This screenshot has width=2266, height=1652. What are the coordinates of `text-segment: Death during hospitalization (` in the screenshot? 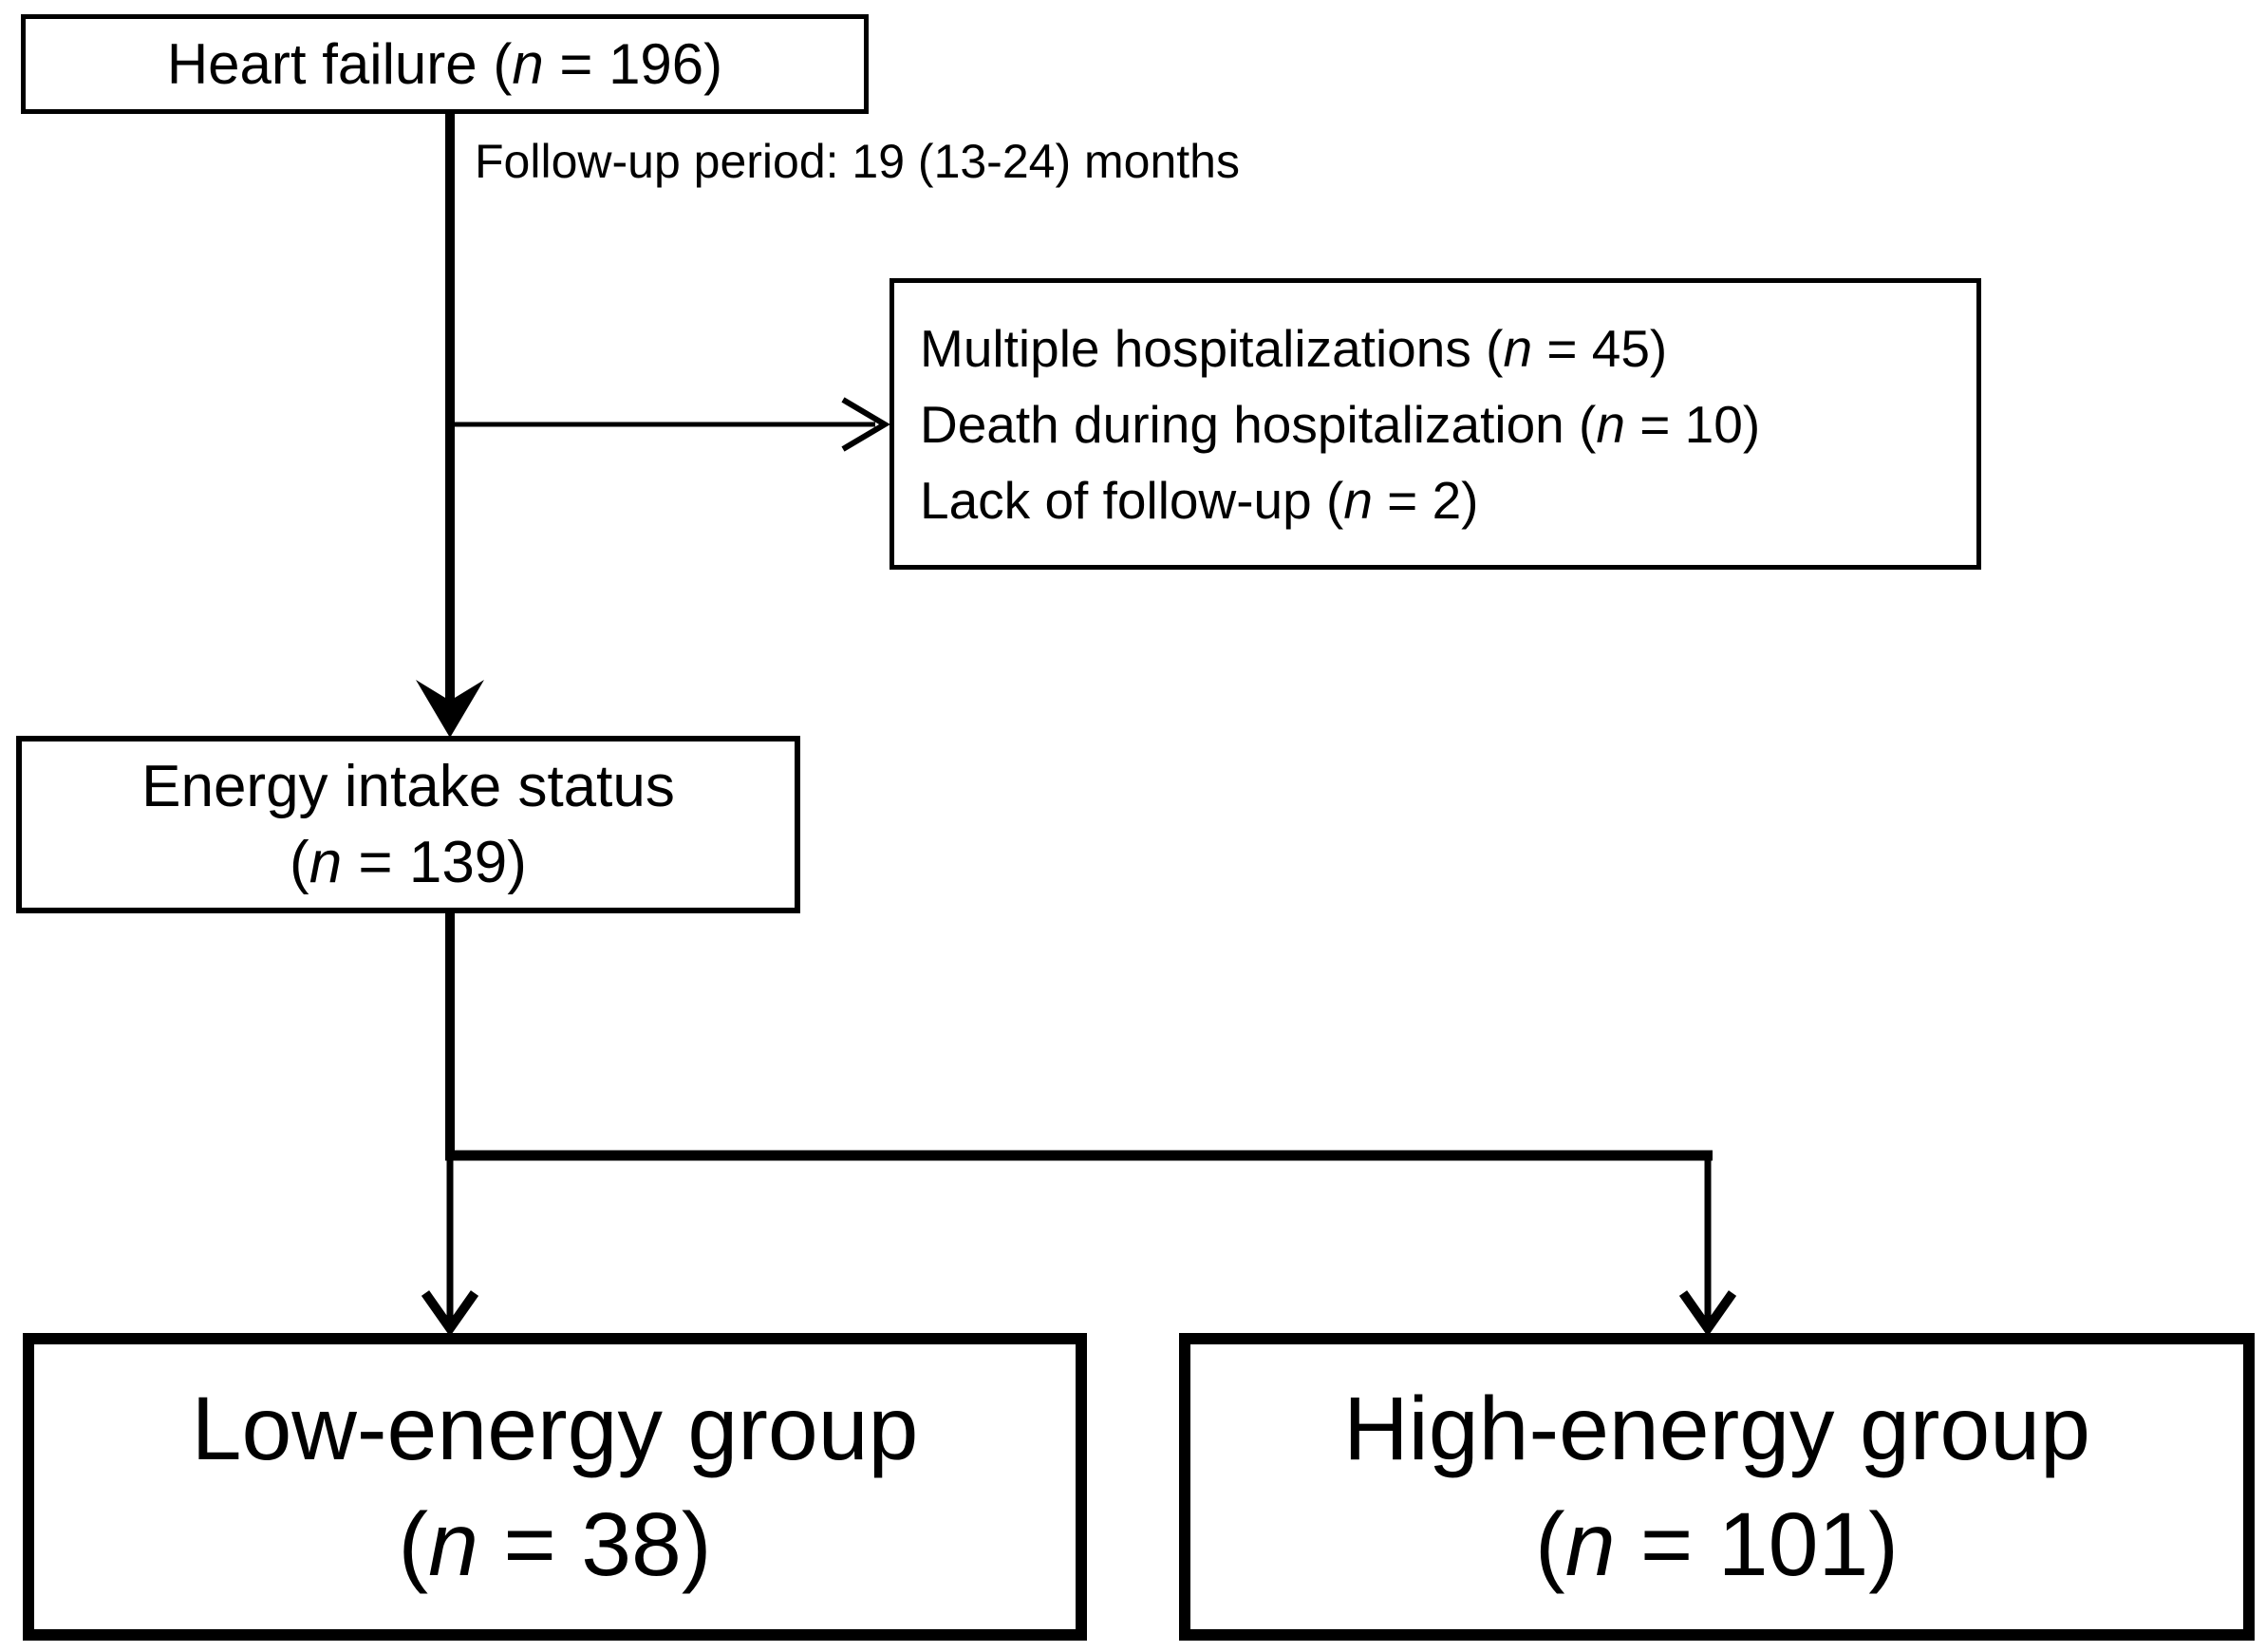 It's located at (1258, 424).